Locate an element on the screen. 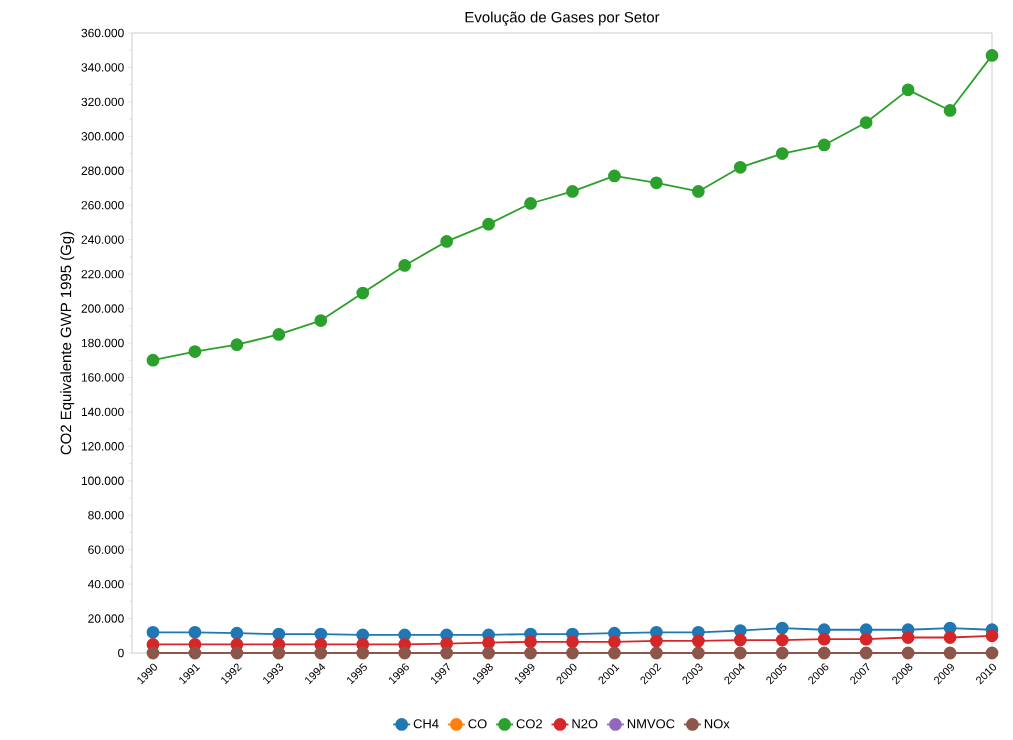 This screenshot has width=1013, height=740. y-tick-label: 220.000 is located at coordinates (102, 274).